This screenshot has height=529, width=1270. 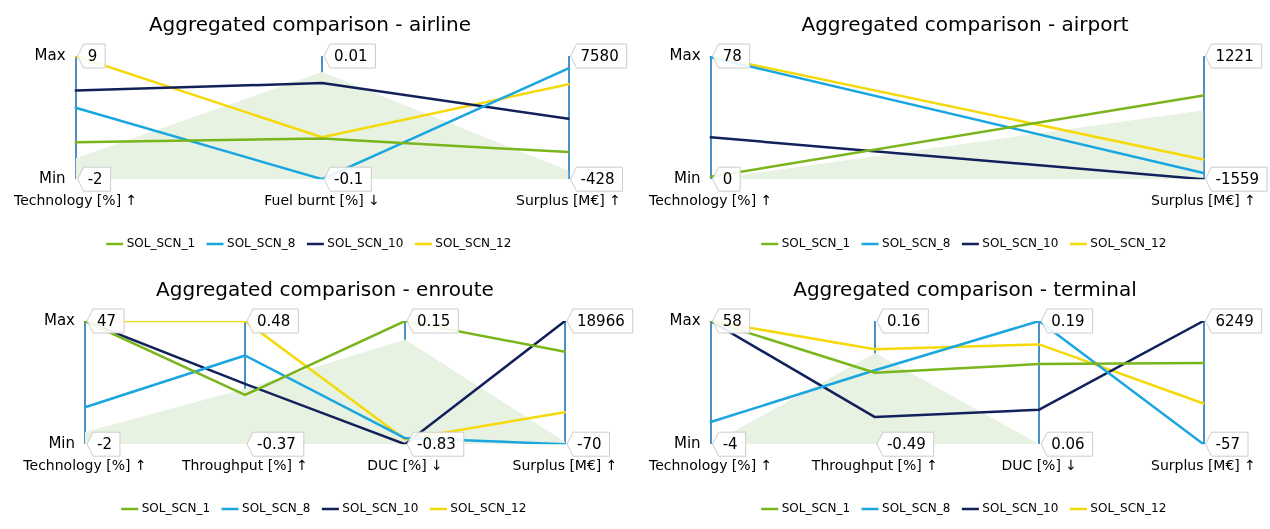 I want to click on x-tick-label: Fuel burnt [%] ↓, so click(x=322, y=200).